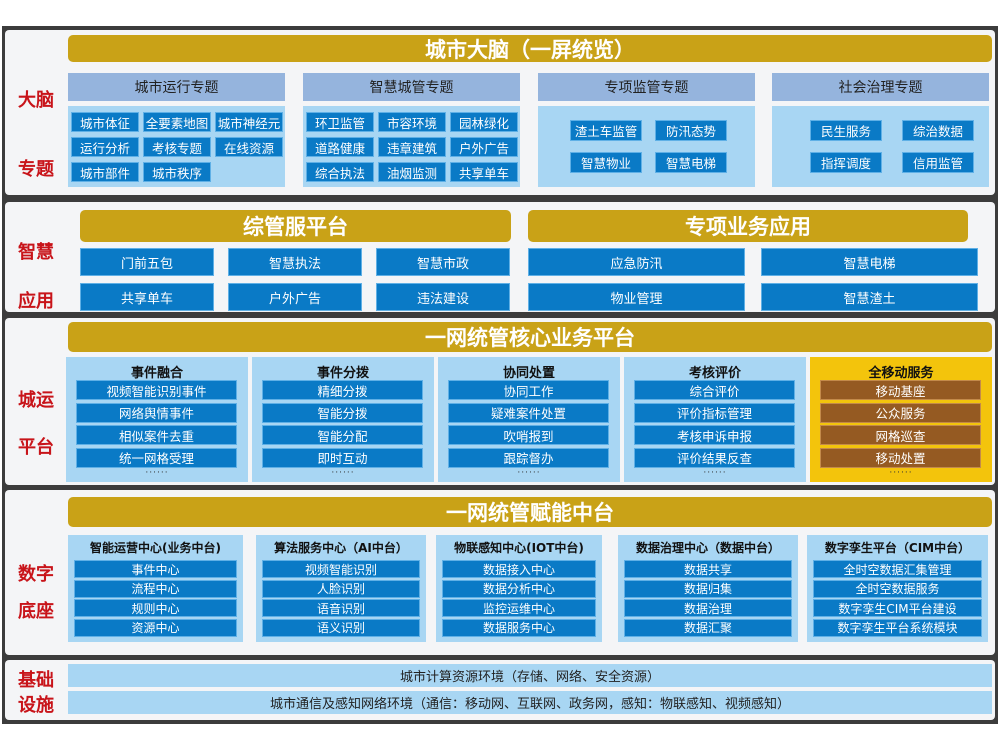  Describe the element at coordinates (156, 390) in the screenshot. I see `function-button: 视频智能识别事件` at that location.